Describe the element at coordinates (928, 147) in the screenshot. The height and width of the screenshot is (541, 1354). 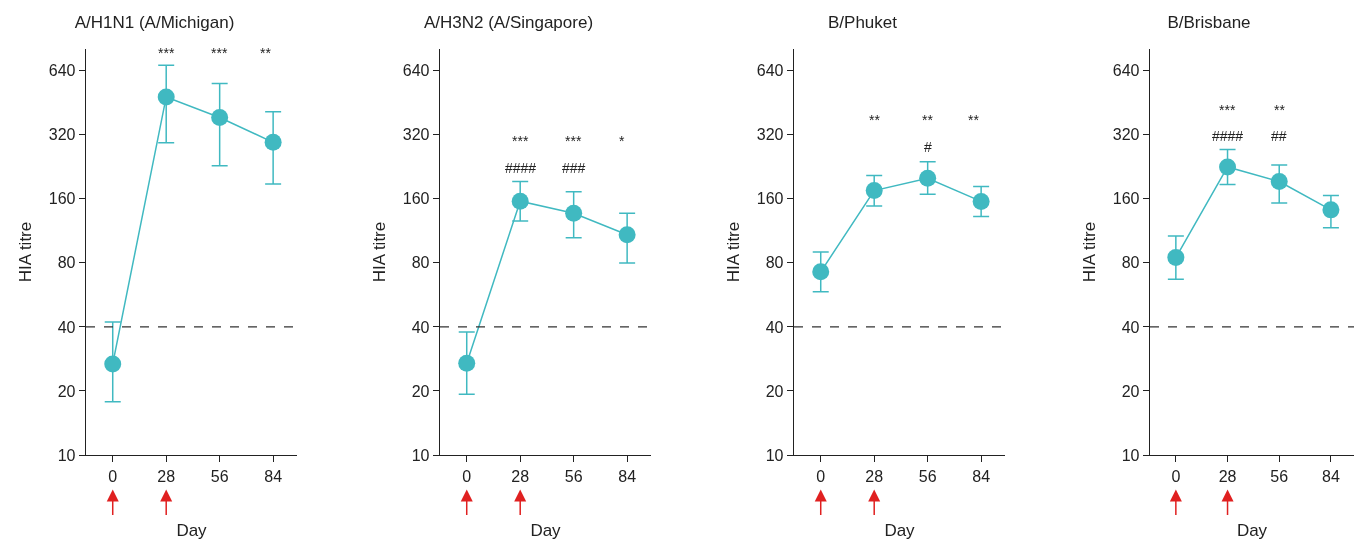
I see `annotation: #` at that location.